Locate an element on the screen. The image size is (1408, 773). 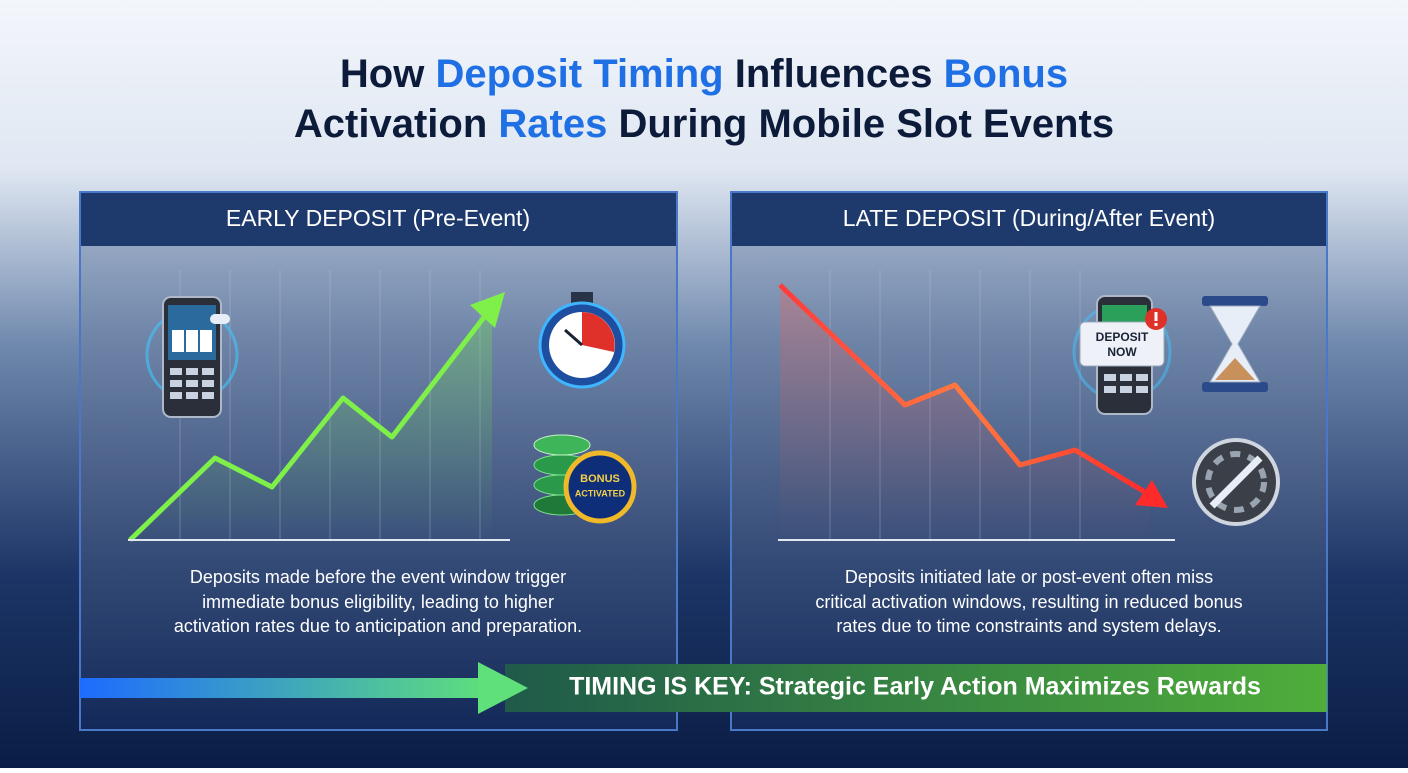
title-segment: How is located at coordinates (388, 74).